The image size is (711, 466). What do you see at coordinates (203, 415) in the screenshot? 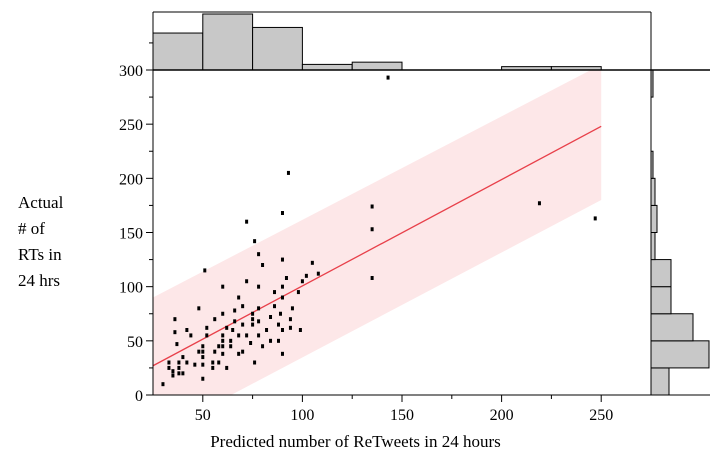
I see `x-tick-label: 50` at bounding box center [203, 415].